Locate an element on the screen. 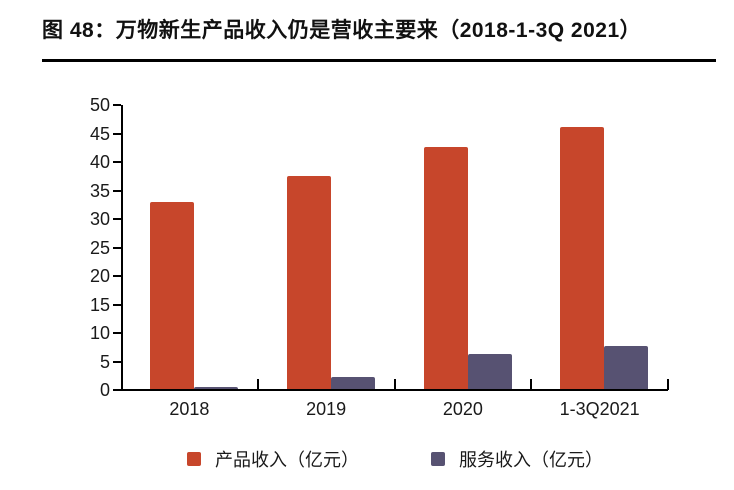 This screenshot has width=734, height=490. y-axis-tick-label: 30 is located at coordinates (99, 219).